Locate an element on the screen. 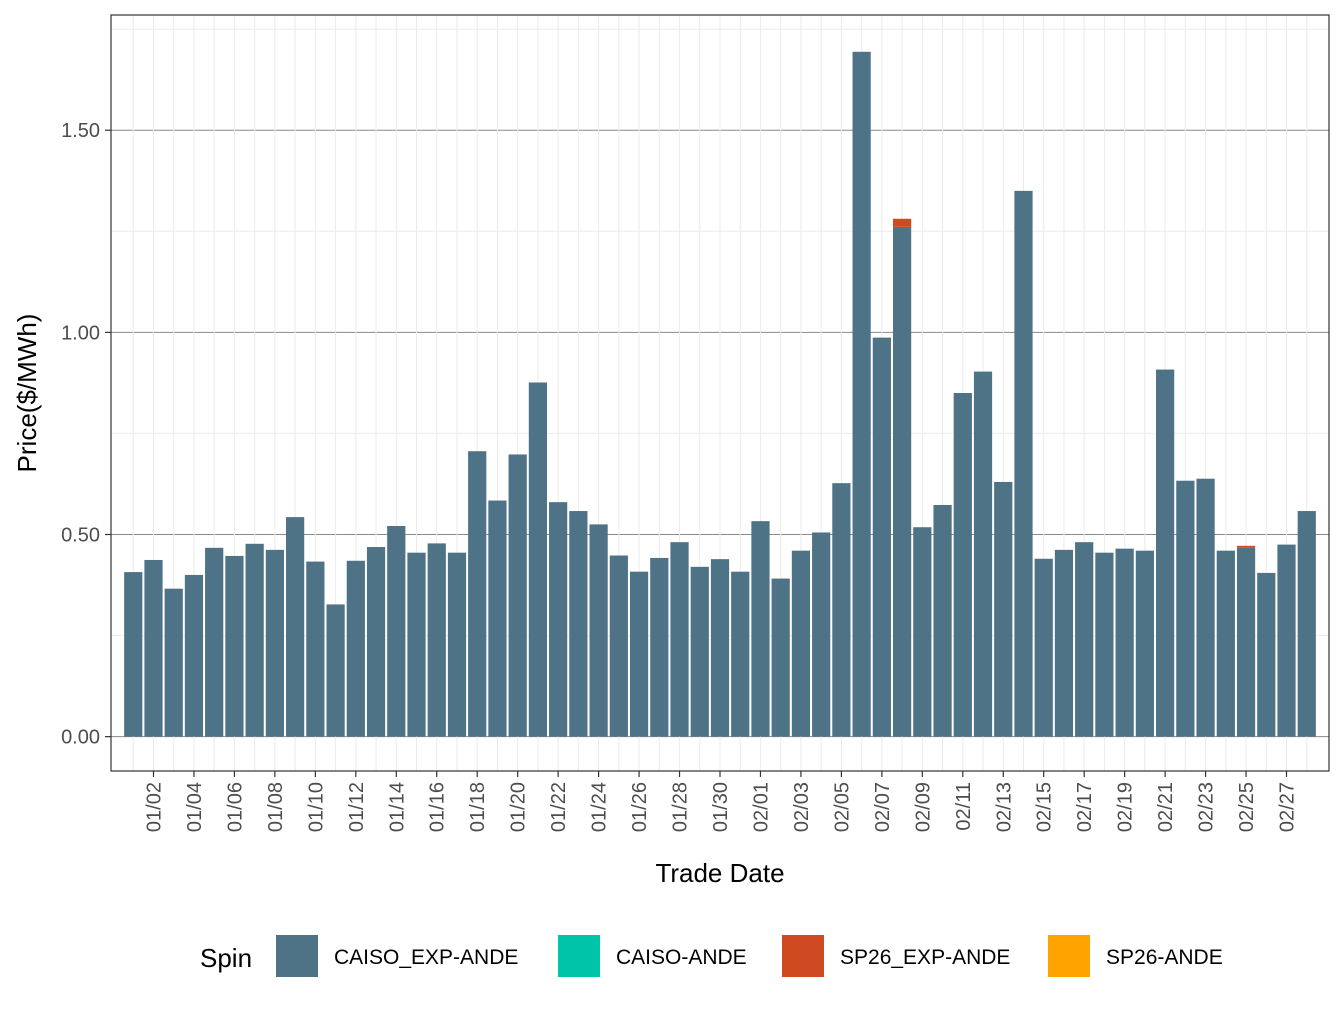 The image size is (1344, 1013). x-tick-label: 01/30 is located at coordinates (721, 807).